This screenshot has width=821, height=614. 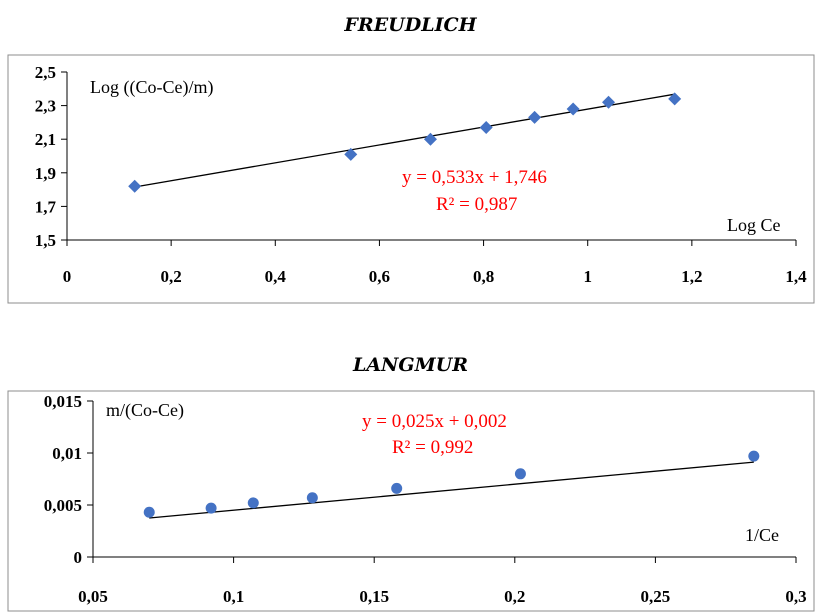 I want to click on freudlich-x-tick-label: 1,4, so click(x=796, y=276).